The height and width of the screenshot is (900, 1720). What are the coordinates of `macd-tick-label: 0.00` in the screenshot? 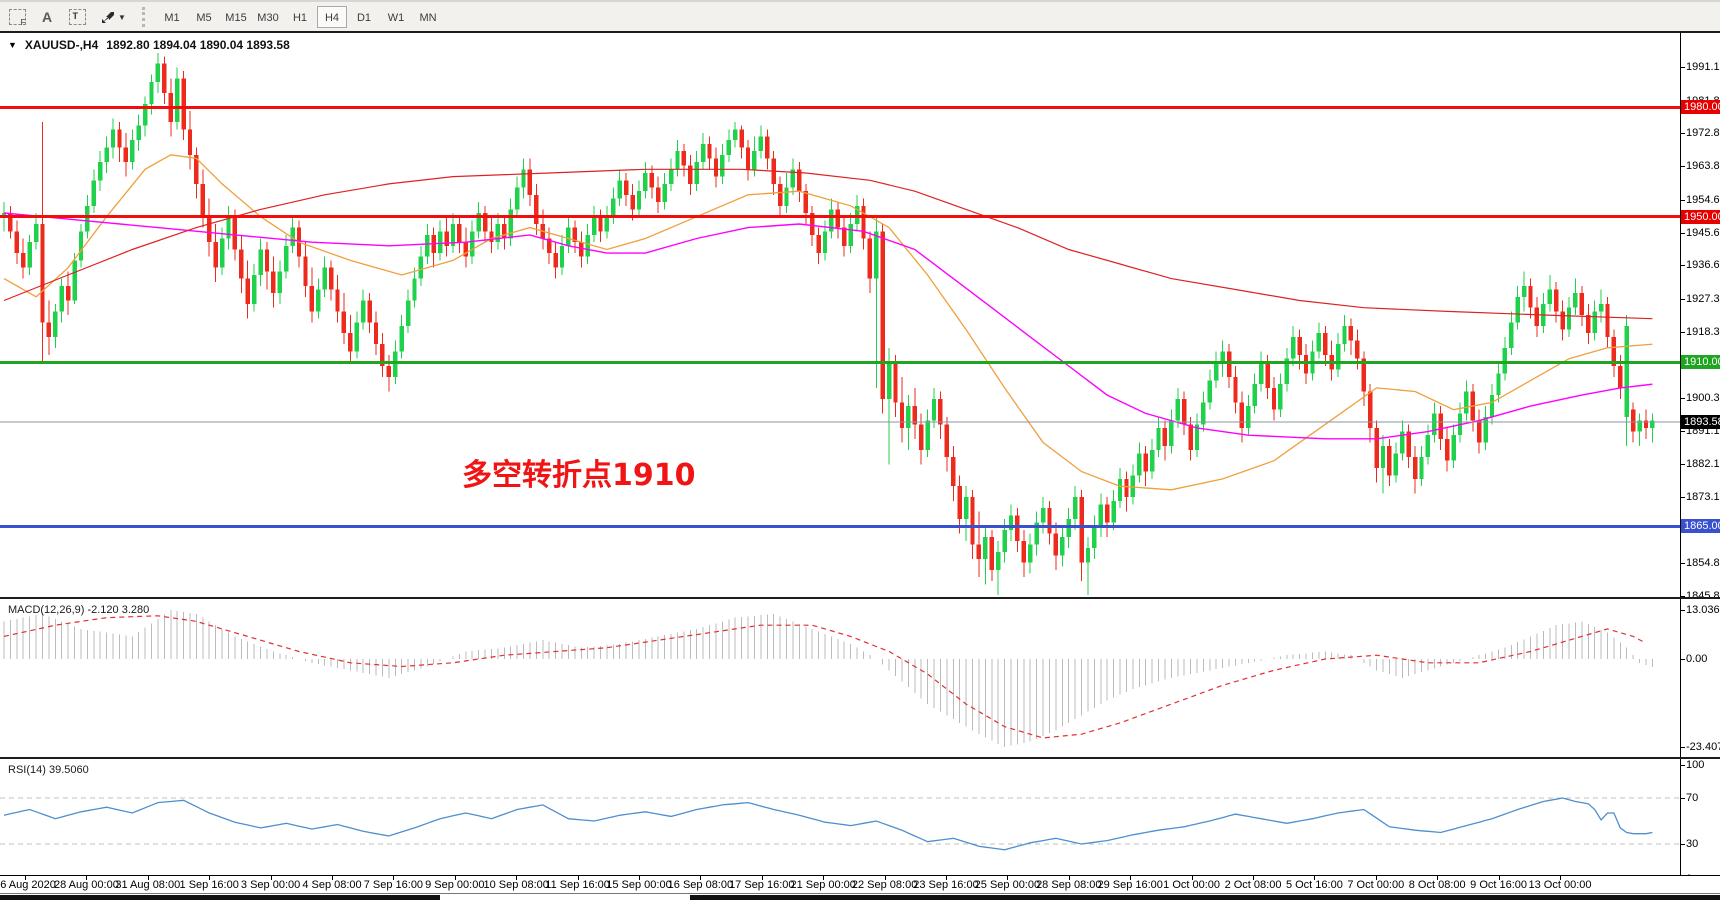 It's located at (1694, 659).